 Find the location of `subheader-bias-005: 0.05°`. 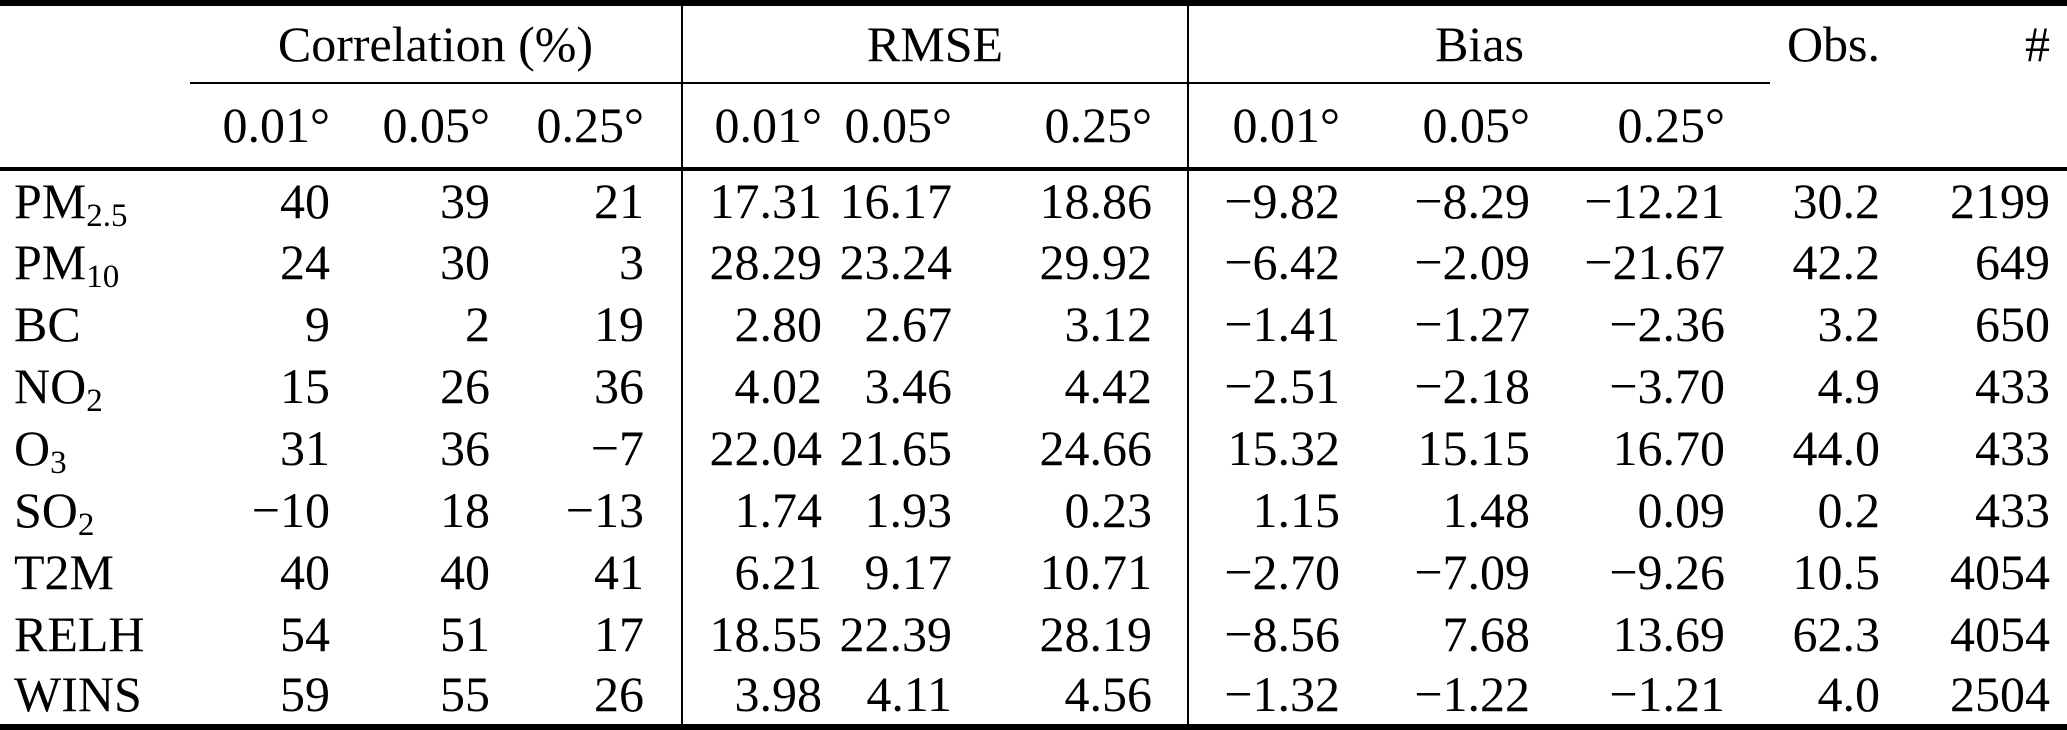

subheader-bias-005: 0.05° is located at coordinates (1443, 127).